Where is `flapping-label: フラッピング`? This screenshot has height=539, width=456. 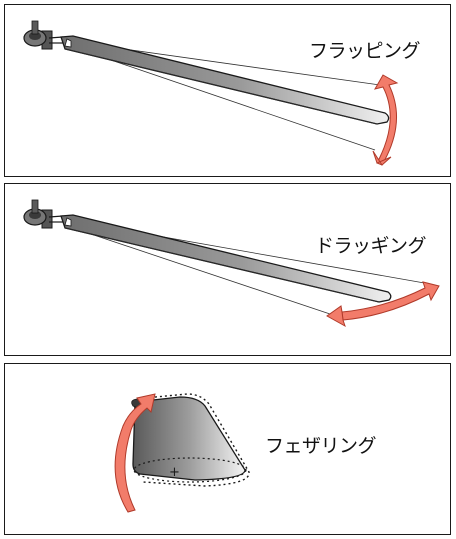
flapping-label: フラッピング is located at coordinates (365, 51).